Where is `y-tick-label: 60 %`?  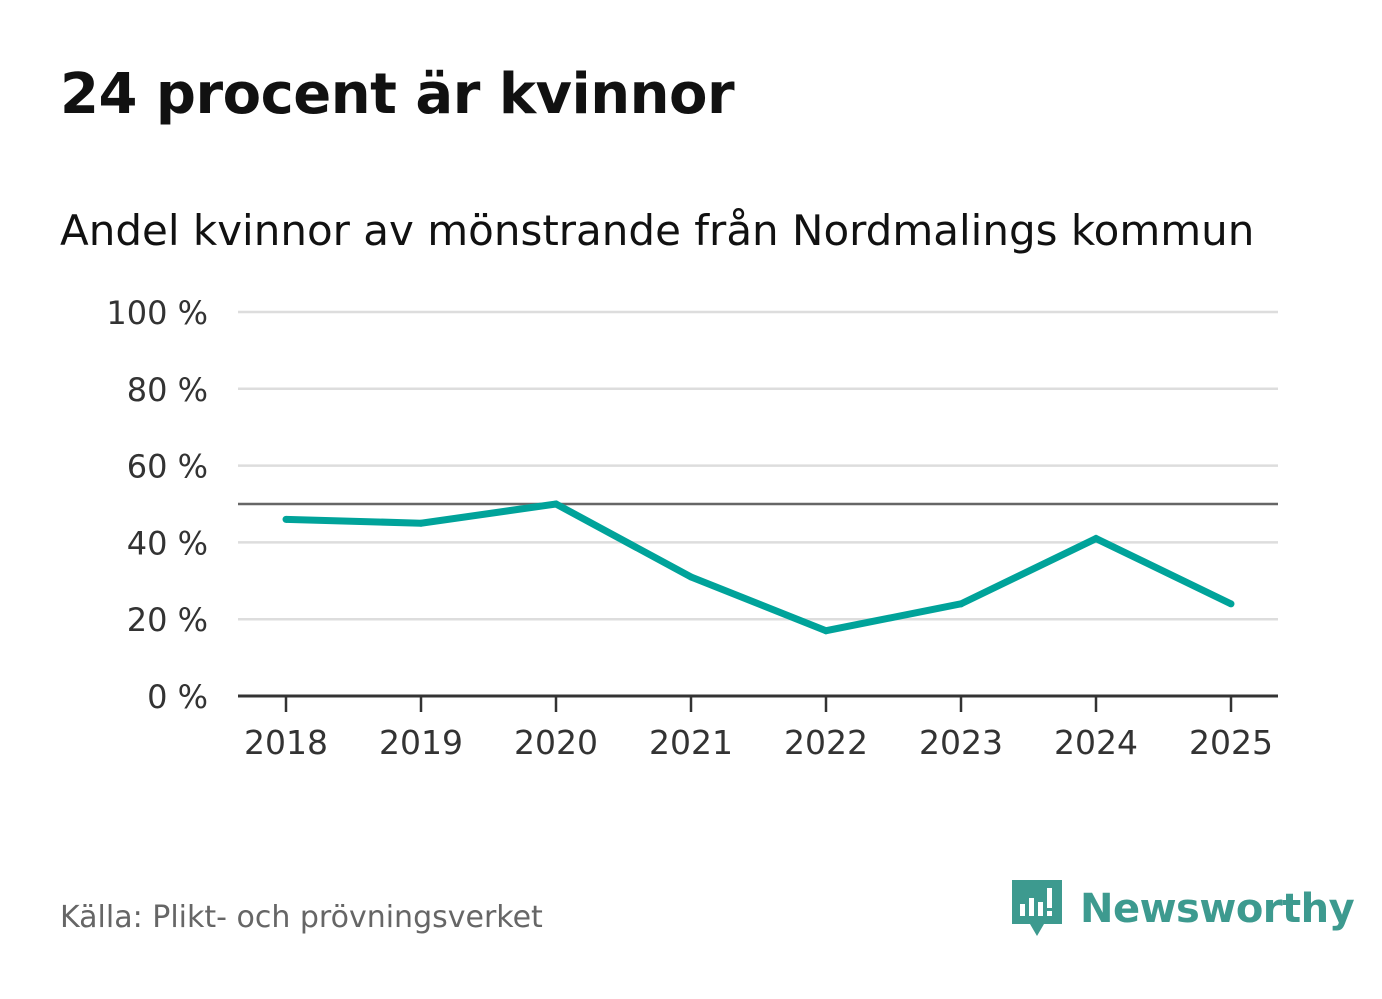
y-tick-label: 60 % is located at coordinates (167, 467).